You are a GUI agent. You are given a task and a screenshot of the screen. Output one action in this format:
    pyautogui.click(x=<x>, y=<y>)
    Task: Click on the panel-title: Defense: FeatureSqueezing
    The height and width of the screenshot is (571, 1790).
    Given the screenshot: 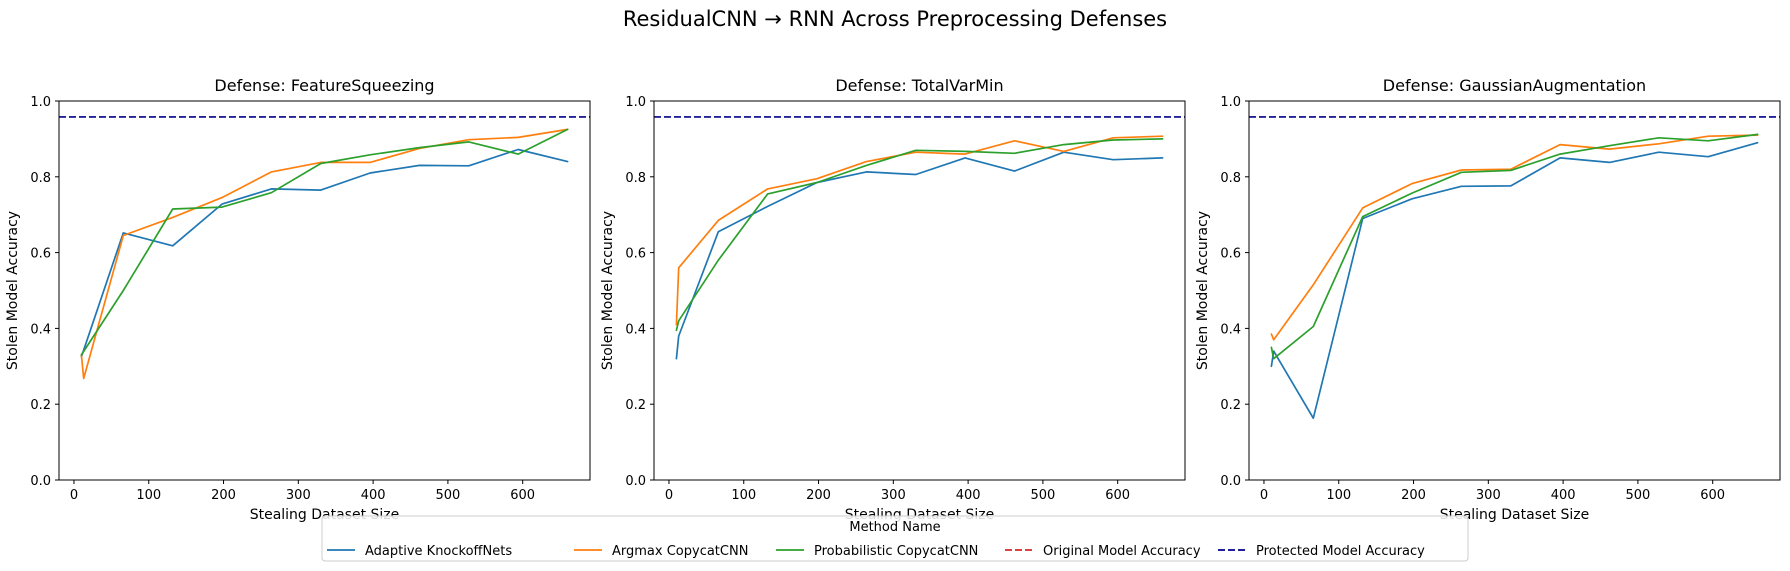 What is the action you would take?
    pyautogui.click(x=324, y=85)
    